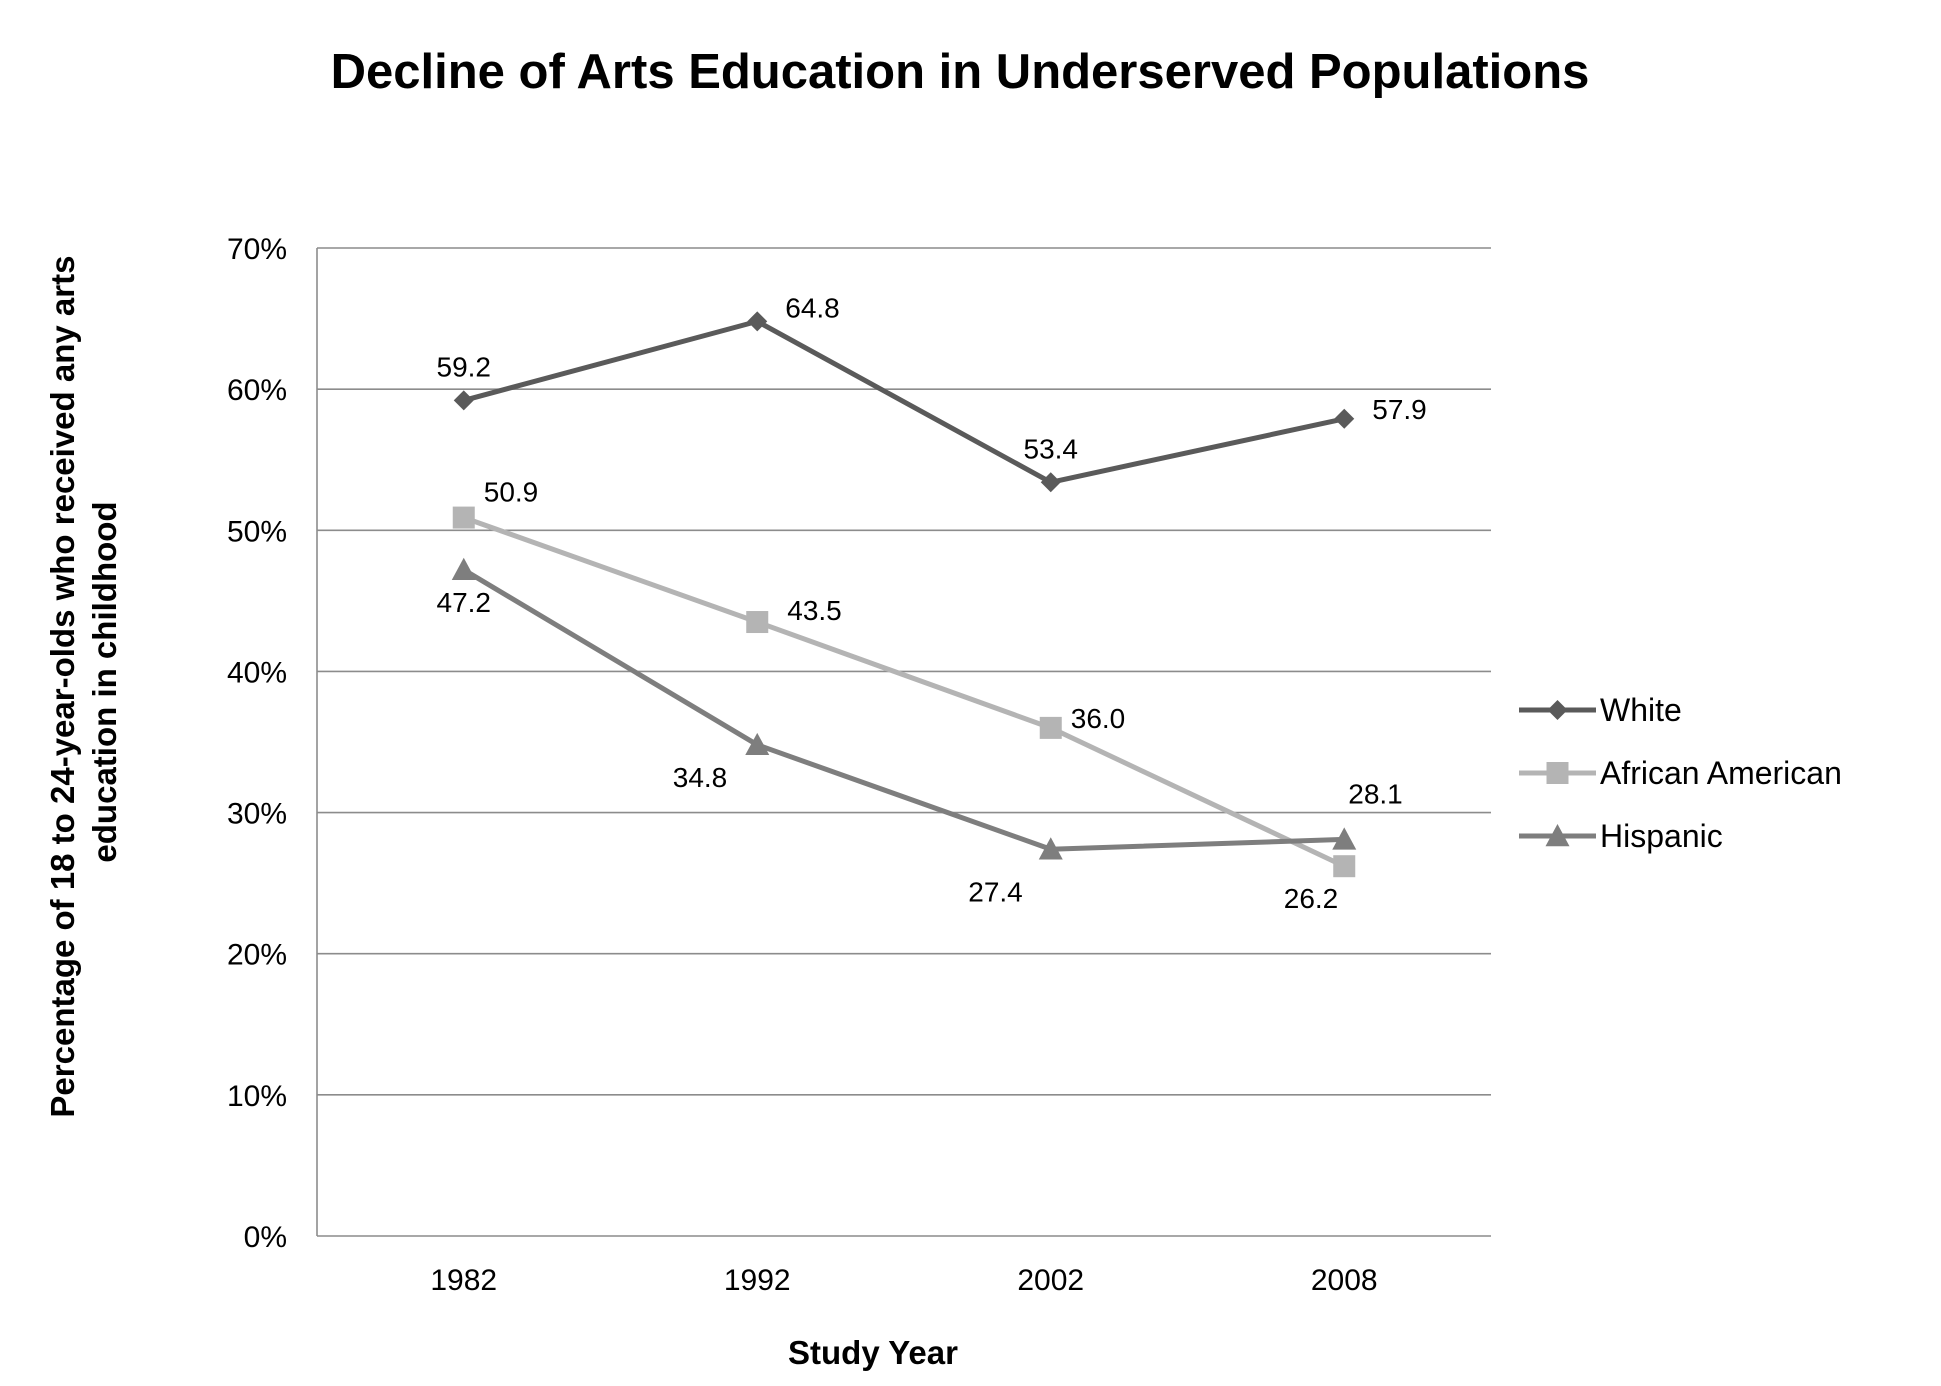 This screenshot has height=1386, width=1941. Describe the element at coordinates (463, 1280) in the screenshot. I see `x-tick-label: 1982` at that location.